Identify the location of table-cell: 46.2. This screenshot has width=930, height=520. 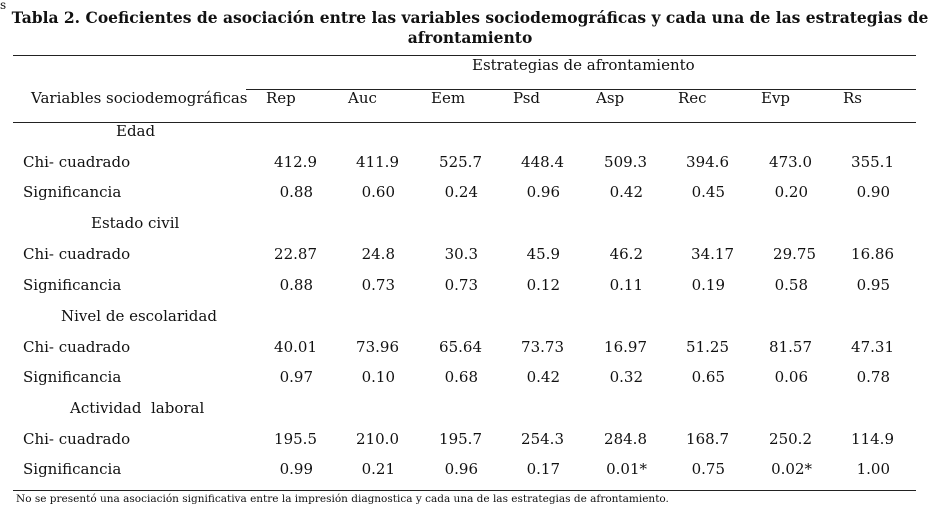
(626, 254).